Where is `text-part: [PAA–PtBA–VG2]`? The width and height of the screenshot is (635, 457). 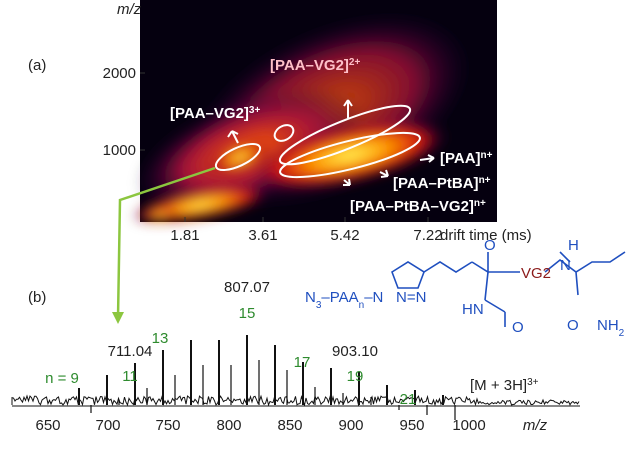 text-part: [PAA–PtBA–VG2] is located at coordinates (412, 206).